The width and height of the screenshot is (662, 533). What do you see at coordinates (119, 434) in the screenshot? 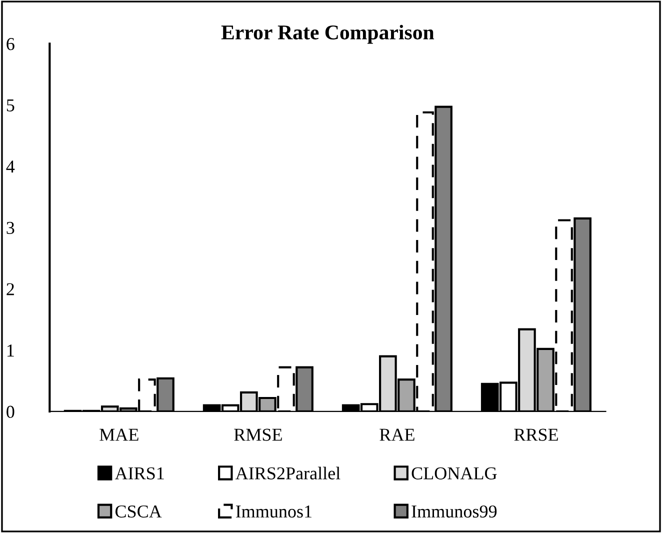
I see `x-tick-label: MAE` at bounding box center [119, 434].